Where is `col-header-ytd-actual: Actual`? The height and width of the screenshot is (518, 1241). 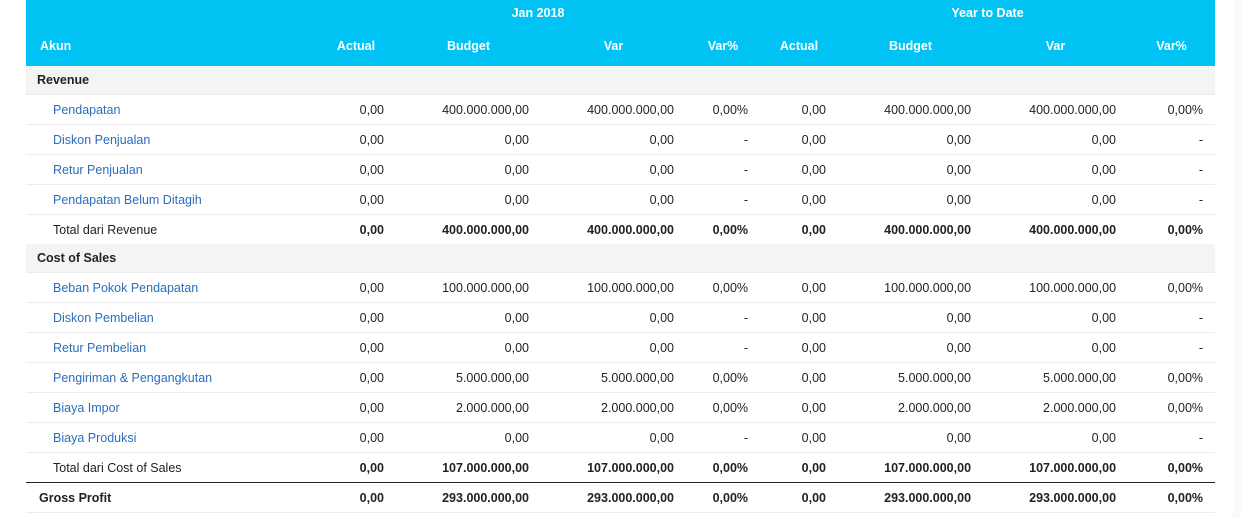 col-header-ytd-actual: Actual is located at coordinates (799, 46).